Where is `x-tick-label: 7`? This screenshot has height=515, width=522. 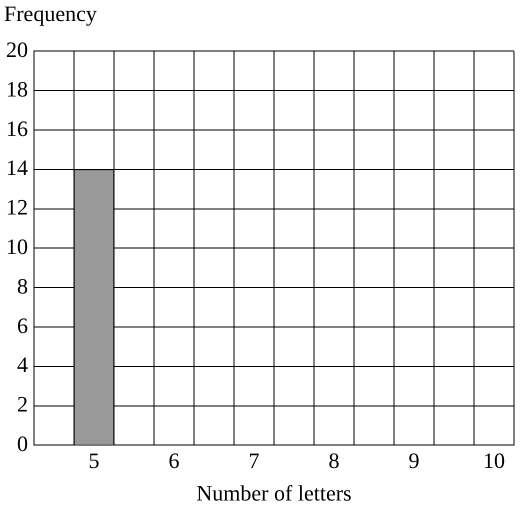 x-tick-label: 7 is located at coordinates (254, 461).